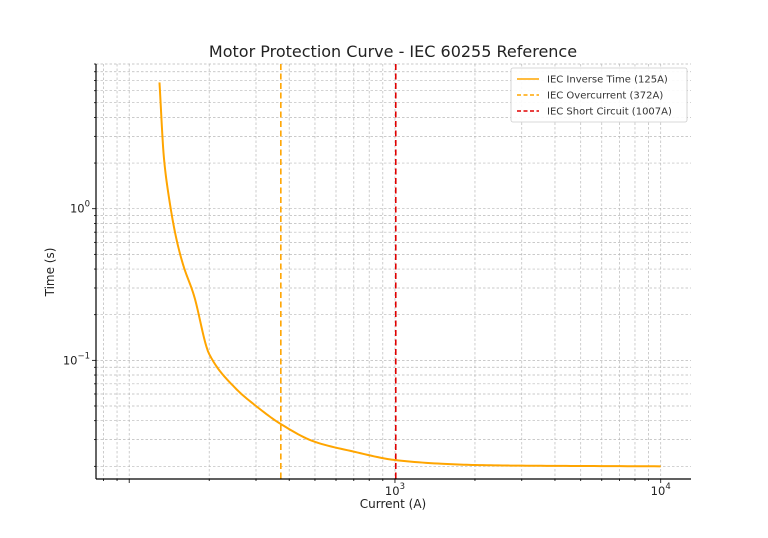  Describe the element at coordinates (80, 208) in the screenshot. I see `y-tick-label-0: 10⁰` at that location.